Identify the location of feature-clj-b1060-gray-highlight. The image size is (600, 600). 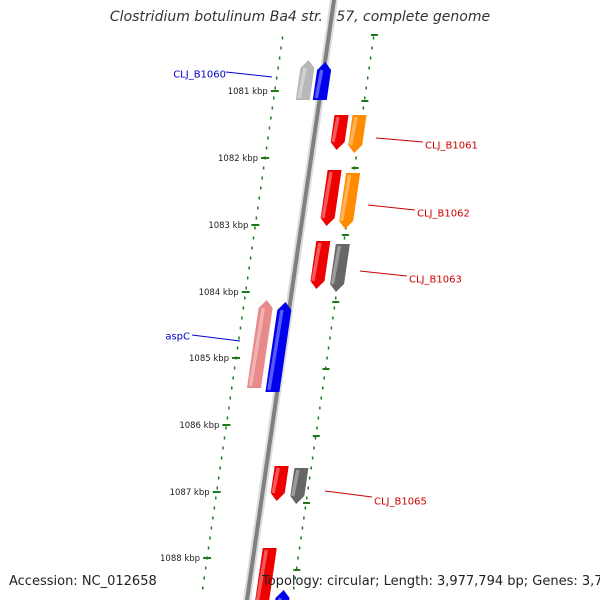
(302, 83).